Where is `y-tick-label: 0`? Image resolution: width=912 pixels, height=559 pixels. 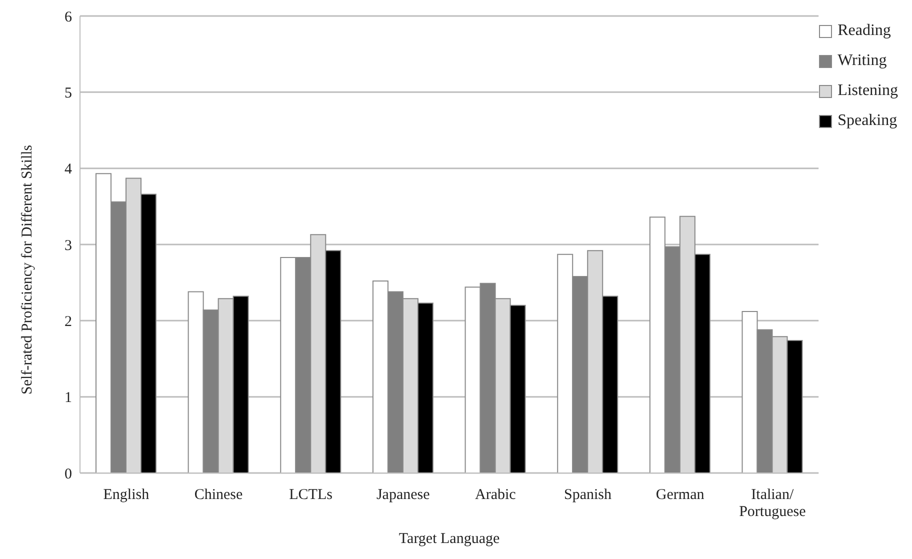 y-tick-label: 0 is located at coordinates (68, 474).